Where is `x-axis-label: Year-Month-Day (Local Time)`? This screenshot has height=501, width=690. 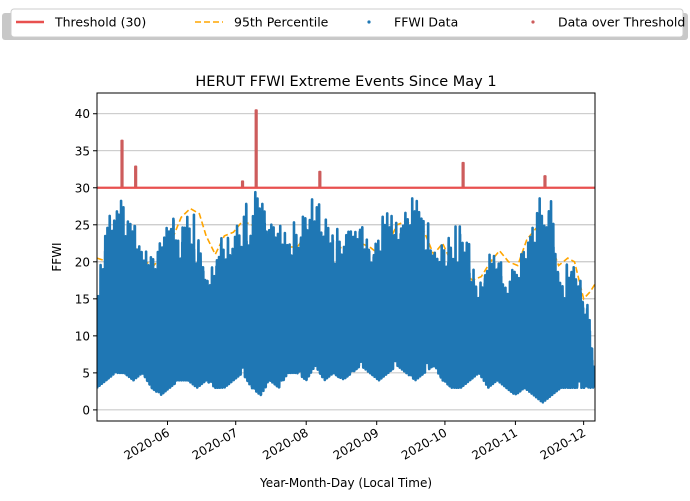
x-axis-label: Year-Month-Day (Local Time) is located at coordinates (345, 483).